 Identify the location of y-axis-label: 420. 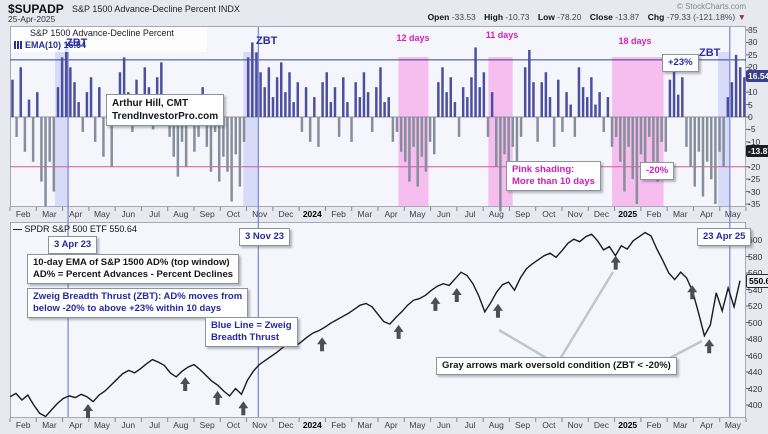
(755, 388).